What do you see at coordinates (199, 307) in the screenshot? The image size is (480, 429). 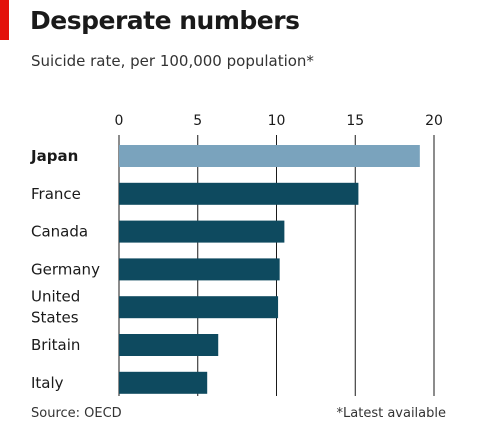 I see `bar-united-states` at bounding box center [199, 307].